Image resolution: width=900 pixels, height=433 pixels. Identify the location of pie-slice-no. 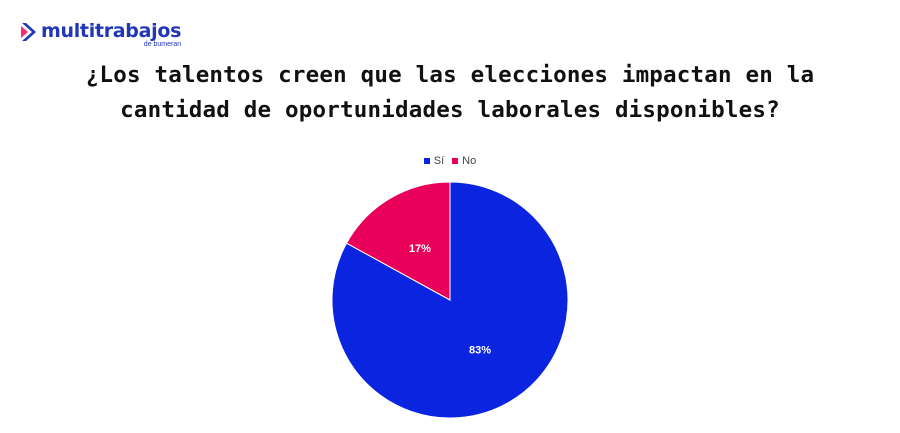
(398, 241).